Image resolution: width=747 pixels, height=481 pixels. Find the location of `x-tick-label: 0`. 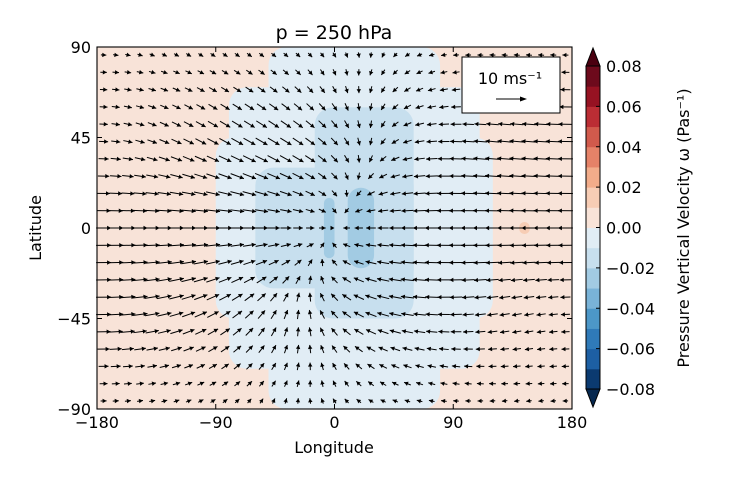

x-tick-label: 0 is located at coordinates (334, 422).